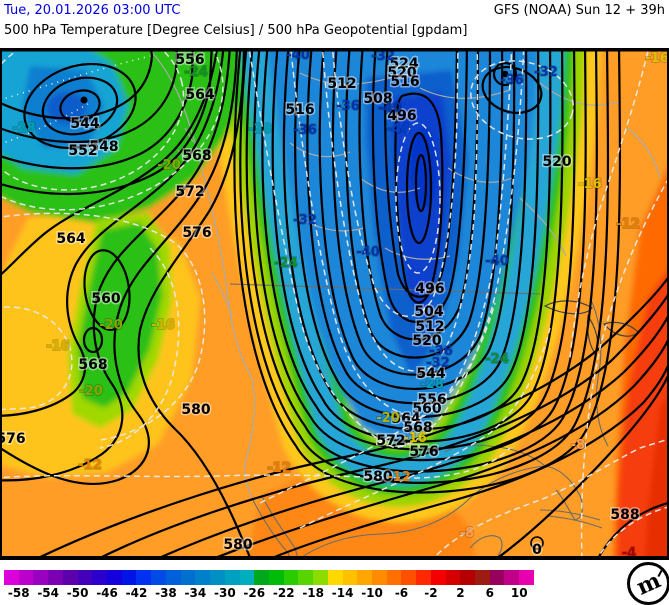 Image resolution: width=669 pixels, height=605 pixels. I want to click on geopotential-label: 516, so click(404, 82).